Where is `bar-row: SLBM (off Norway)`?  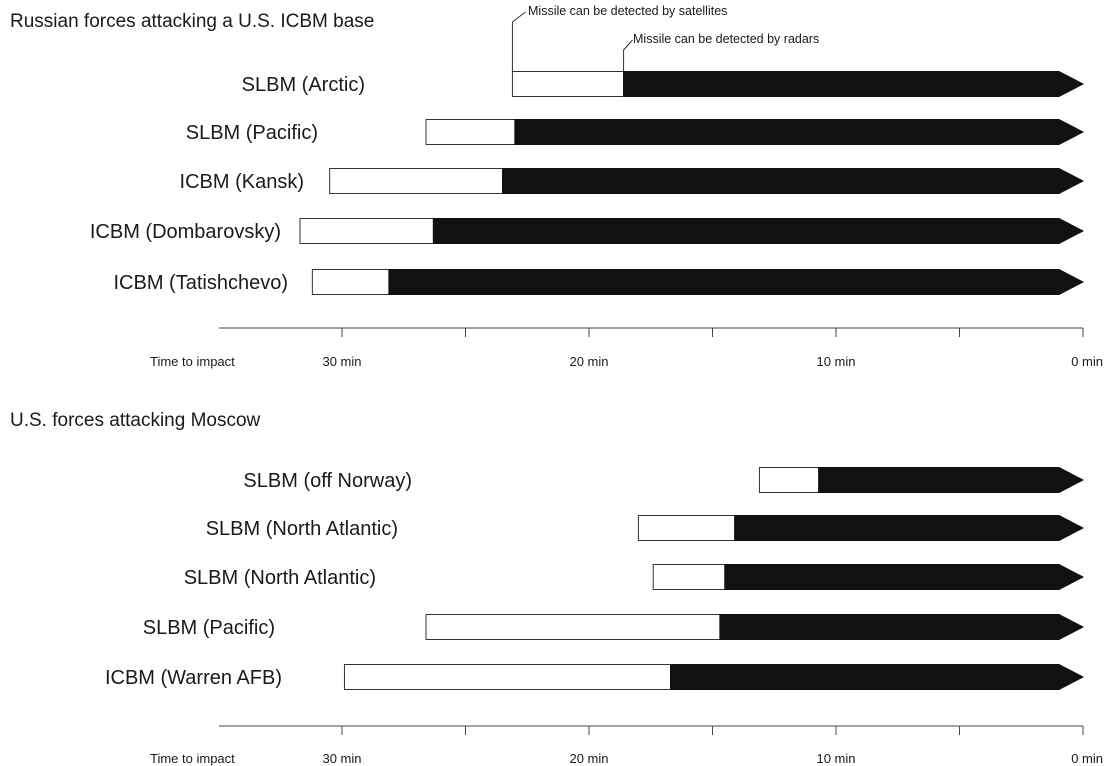
bar-row: SLBM (off Norway) is located at coordinates (664, 480).